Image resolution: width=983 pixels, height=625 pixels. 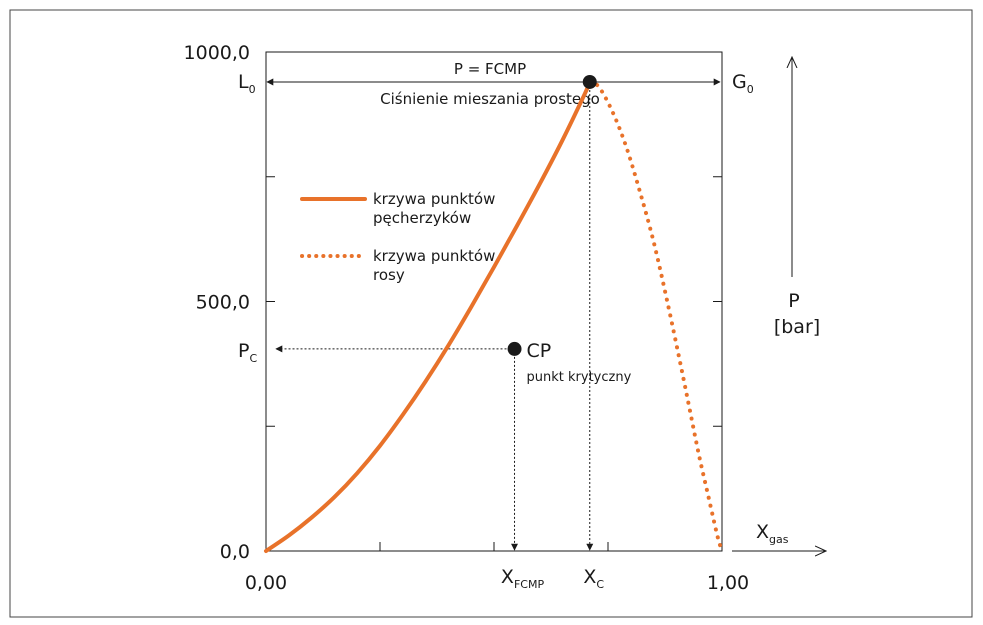 What do you see at coordinates (589, 81) in the screenshot?
I see `fcmp-point-marker` at bounding box center [589, 81].